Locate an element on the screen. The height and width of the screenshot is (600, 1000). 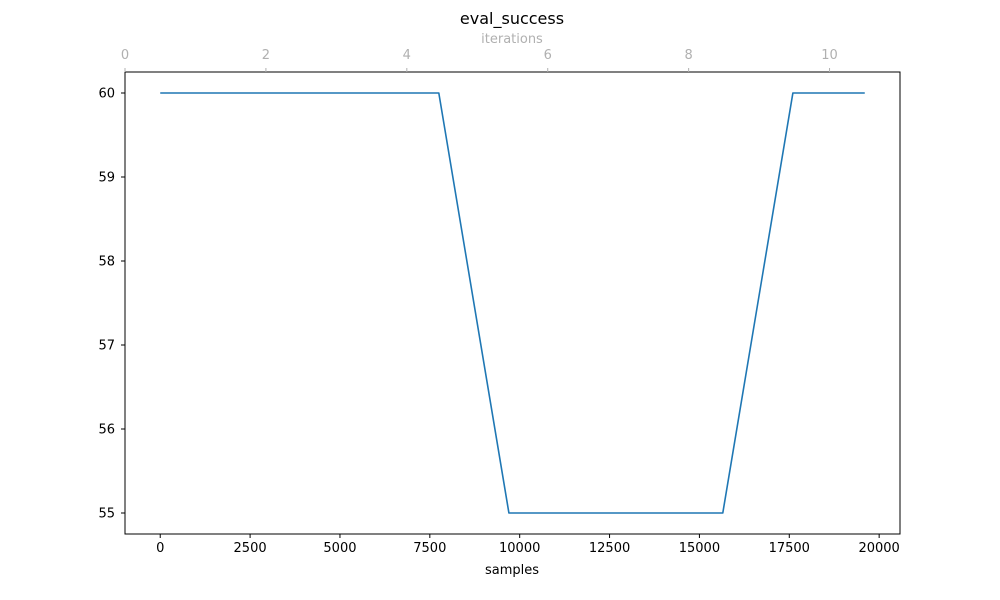
y-tick-label: 57 is located at coordinates (106, 346).